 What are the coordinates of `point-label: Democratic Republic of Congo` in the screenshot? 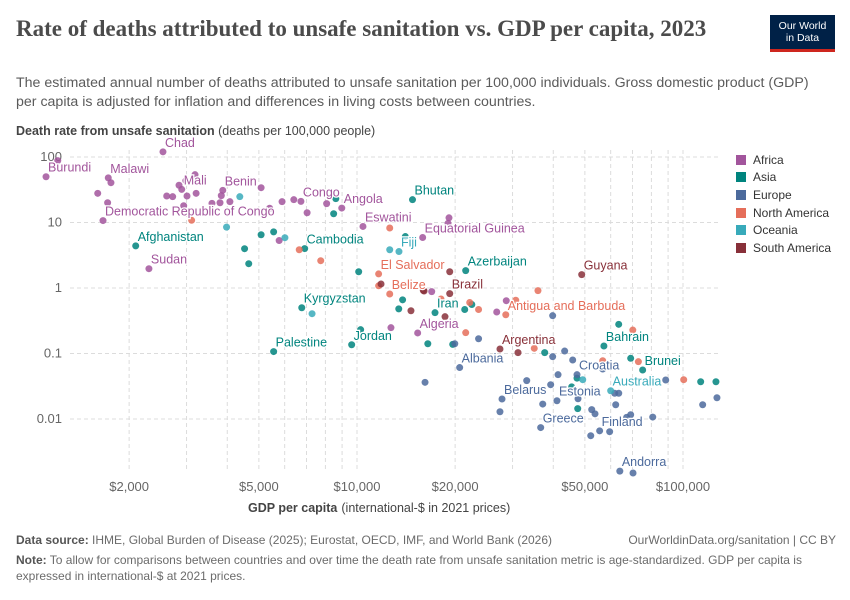 It's located at (190, 212).